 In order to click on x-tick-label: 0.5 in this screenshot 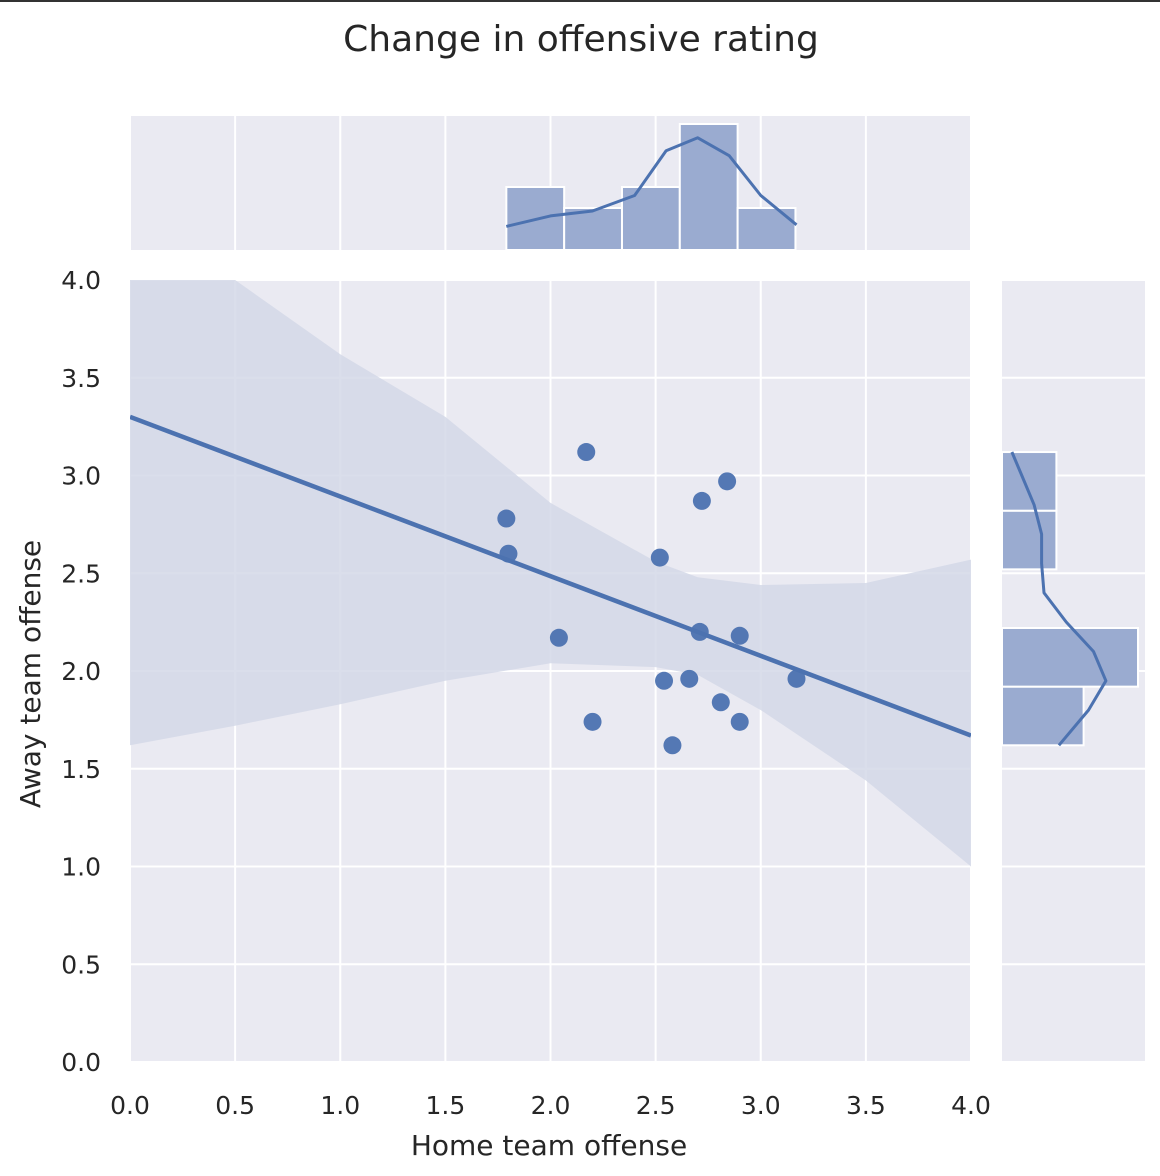, I will do `click(235, 1105)`.